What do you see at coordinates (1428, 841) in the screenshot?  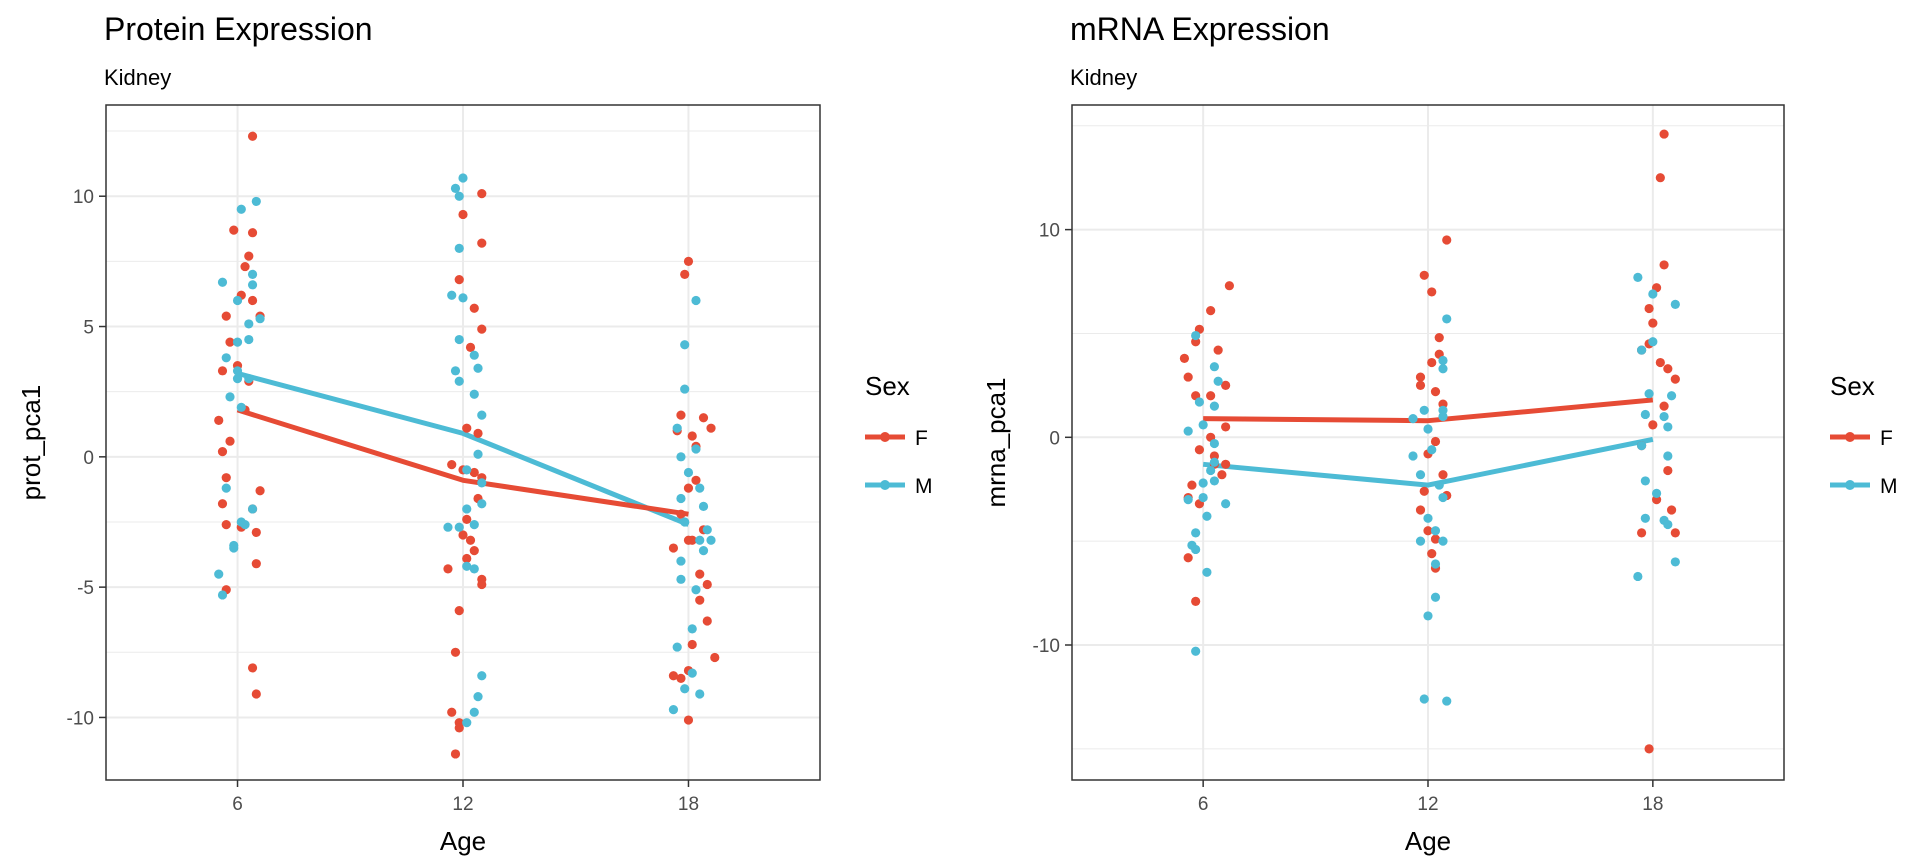 I see `x-axis-title: Age` at bounding box center [1428, 841].